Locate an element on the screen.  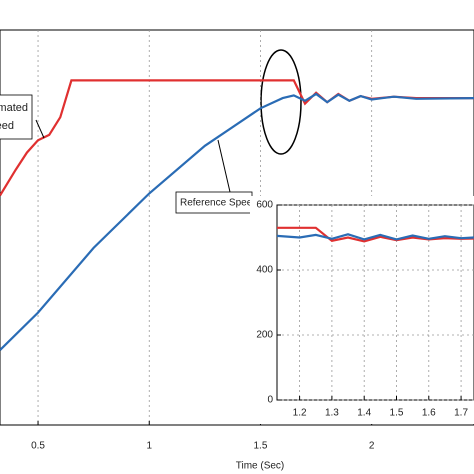
annotation: Speed is located at coordinates (7, 126).